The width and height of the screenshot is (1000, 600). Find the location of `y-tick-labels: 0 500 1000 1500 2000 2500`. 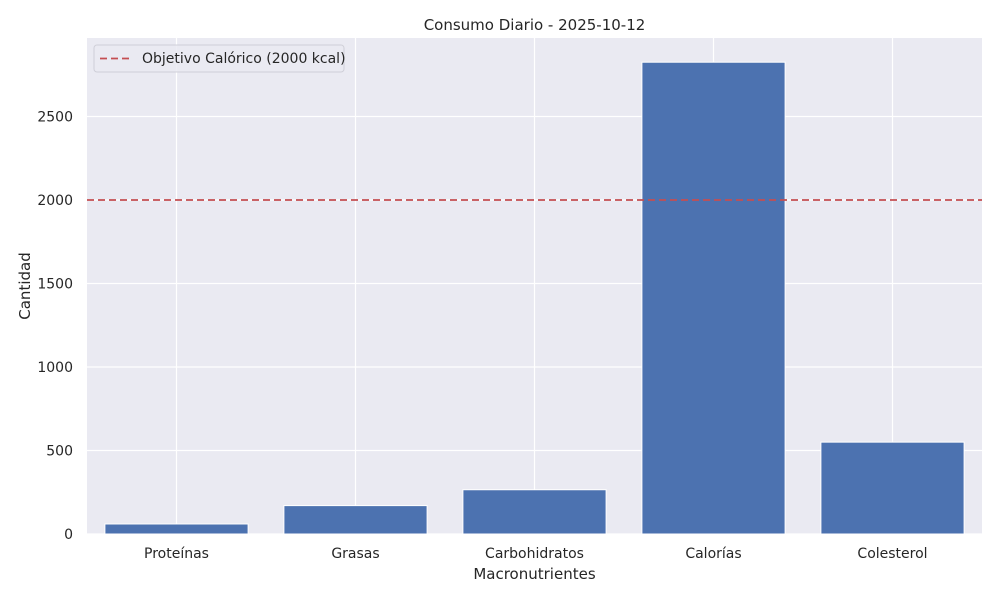

y-tick-labels: 0 500 1000 1500 2000 2500 is located at coordinates (55, 326).